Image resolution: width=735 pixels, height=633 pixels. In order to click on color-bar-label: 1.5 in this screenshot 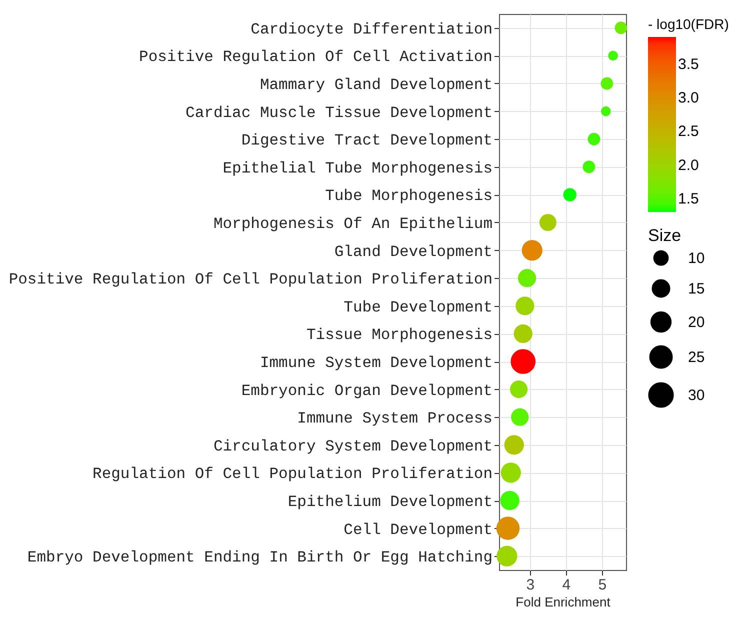, I will do `click(688, 199)`.